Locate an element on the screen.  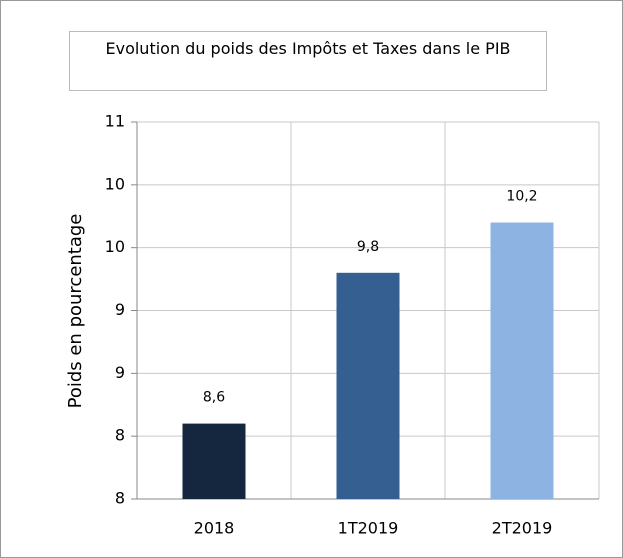
x-tick-label: 1T2019 is located at coordinates (368, 528).